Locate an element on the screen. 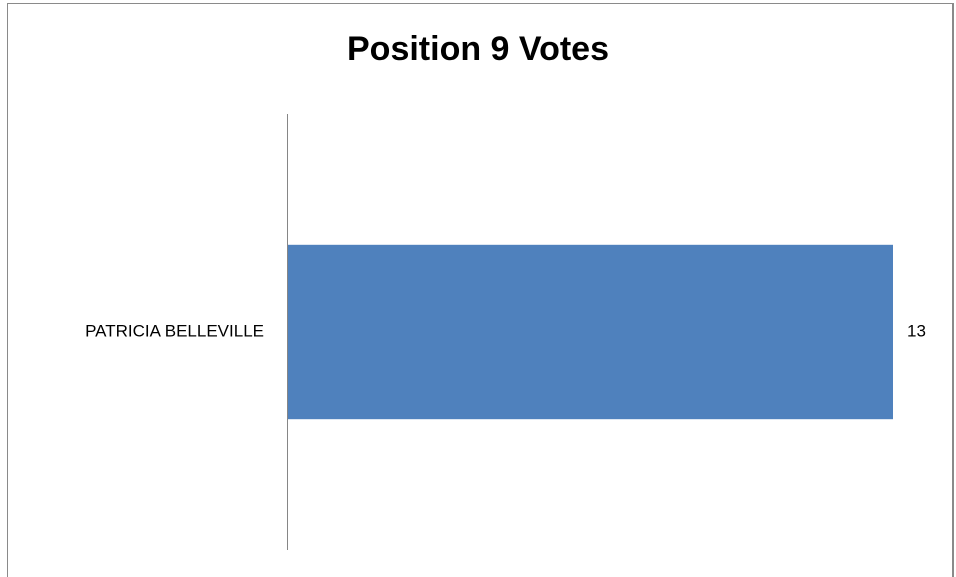 This screenshot has height=577, width=956. category-label-0: PATRICIA BELLEVILLE is located at coordinates (174, 330).